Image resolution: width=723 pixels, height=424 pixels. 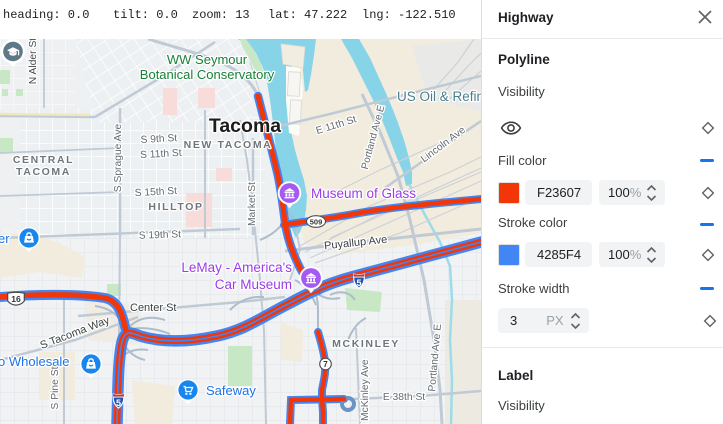 I want to click on svg-text: Tacoma, so click(x=245, y=126).